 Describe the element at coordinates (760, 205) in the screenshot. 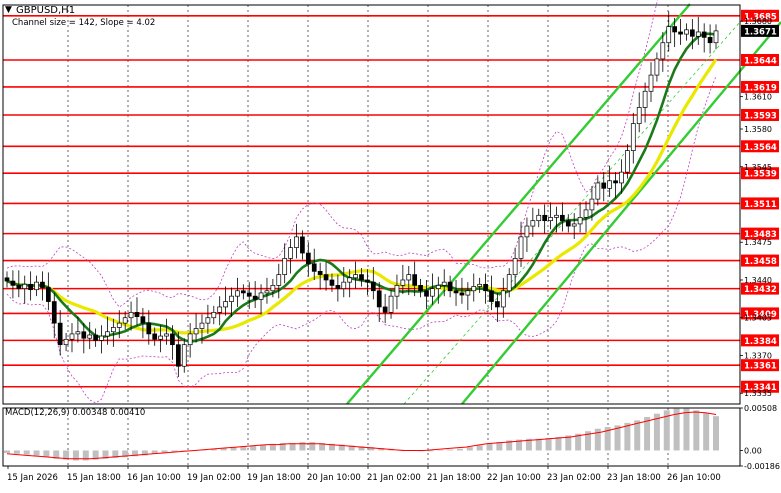

I see `level-label: 1.3511` at that location.